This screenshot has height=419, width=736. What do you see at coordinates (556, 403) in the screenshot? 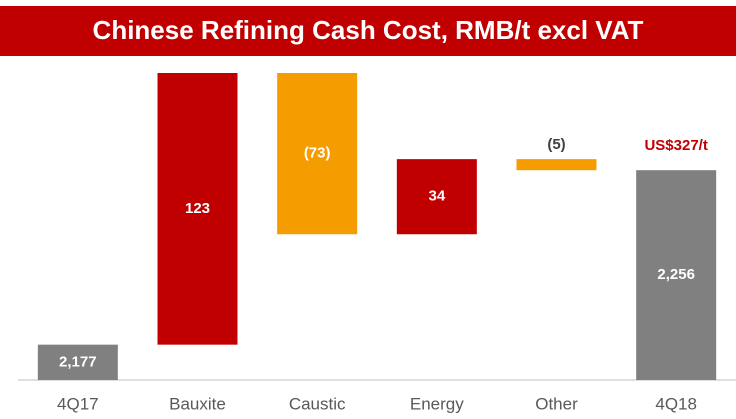
I see `x-tick-label: Other` at bounding box center [556, 403].